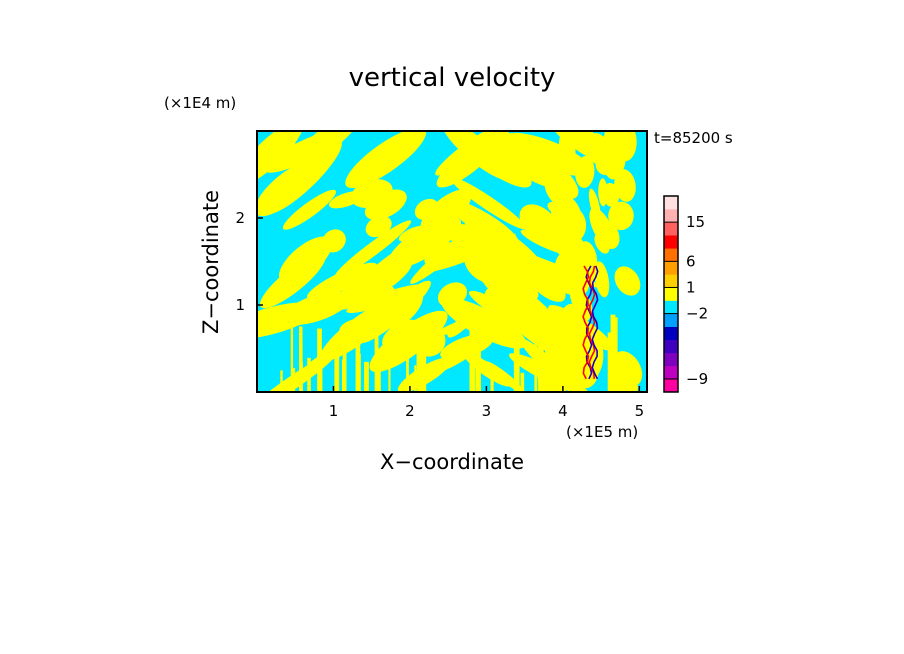  What do you see at coordinates (200, 103) in the screenshot?
I see `y-unit-label: (×1E4 m)` at bounding box center [200, 103].